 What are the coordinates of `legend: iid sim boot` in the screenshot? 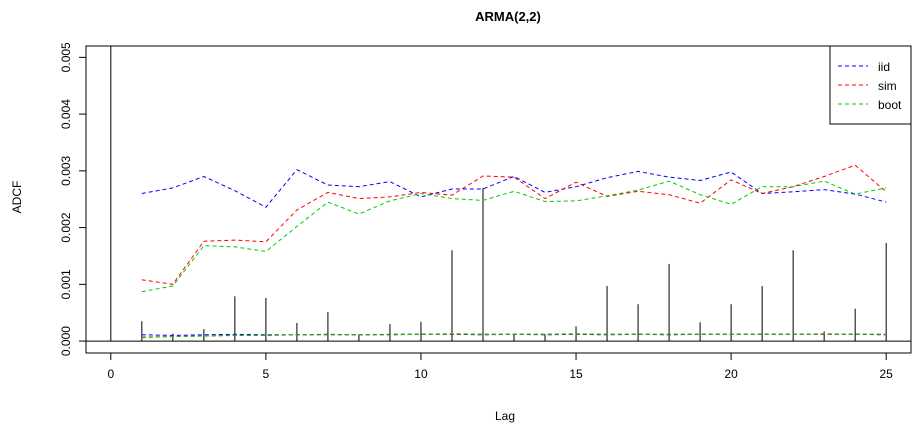 It's located at (870, 85).